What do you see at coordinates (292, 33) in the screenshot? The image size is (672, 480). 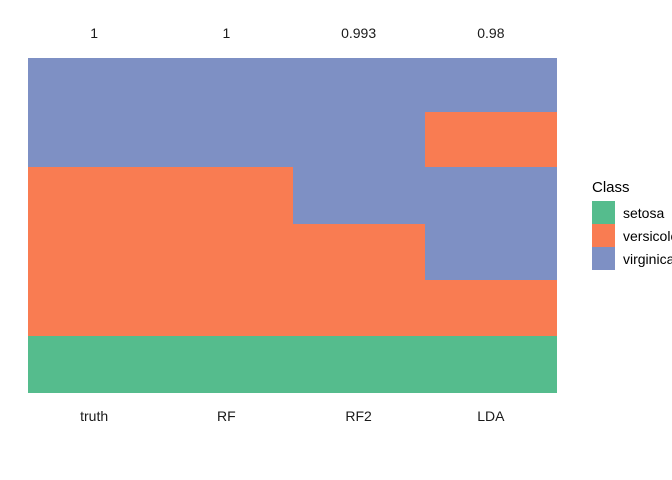 I see `accuracy-labels-row: 1 1 0.993 0.98` at bounding box center [292, 33].